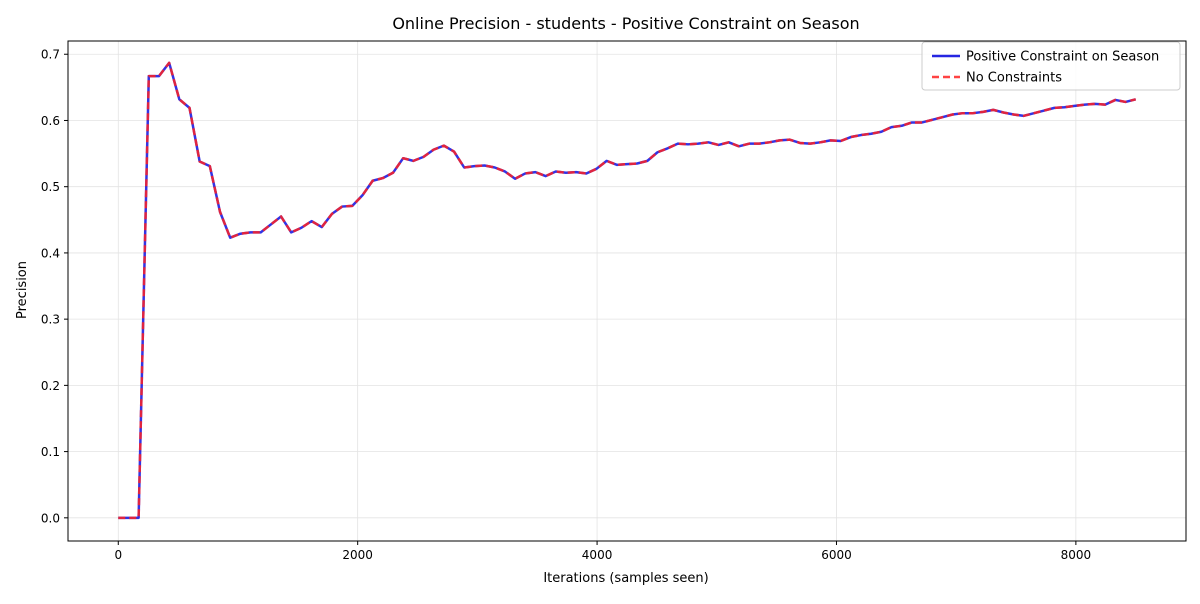 This screenshot has height=604, width=1200. What do you see at coordinates (1014, 78) in the screenshot?
I see `legend-label-2: No Constraints` at bounding box center [1014, 78].